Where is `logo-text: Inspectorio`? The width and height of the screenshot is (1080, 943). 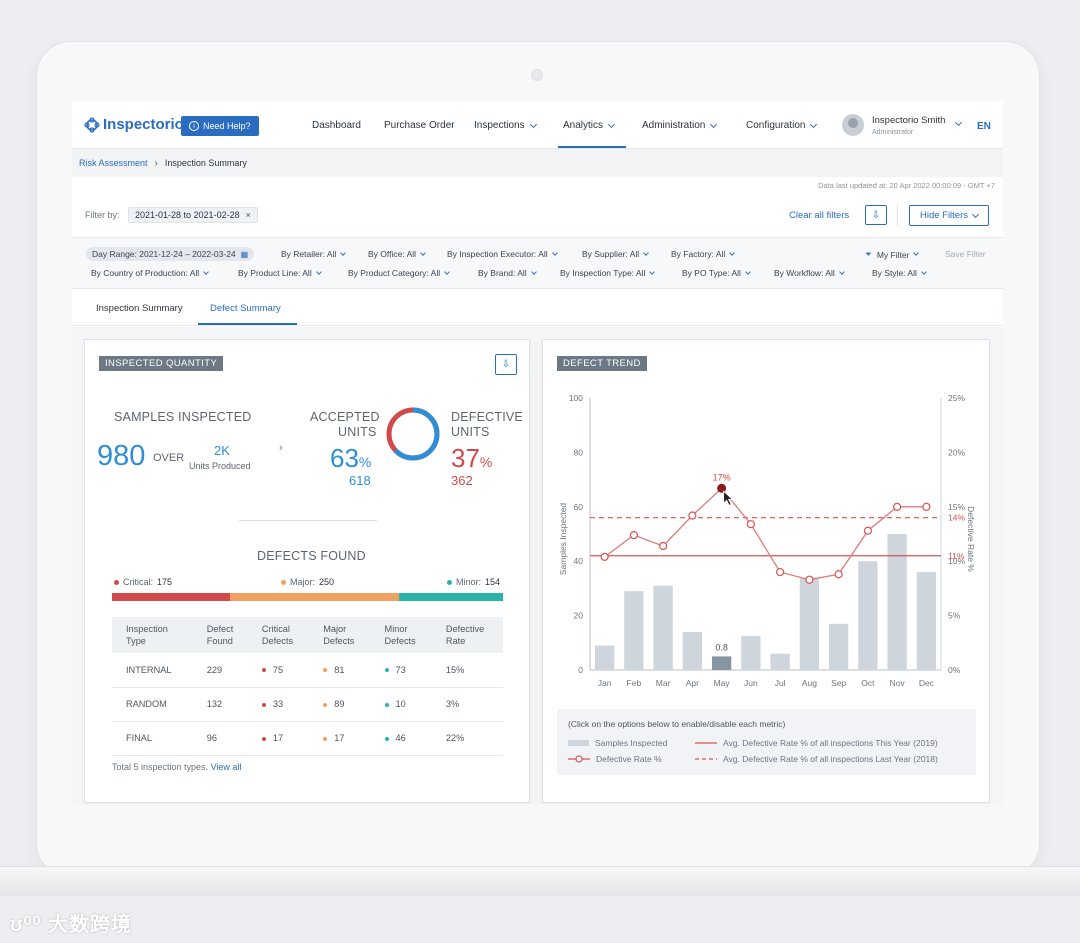 logo-text: Inspectorio is located at coordinates (143, 124).